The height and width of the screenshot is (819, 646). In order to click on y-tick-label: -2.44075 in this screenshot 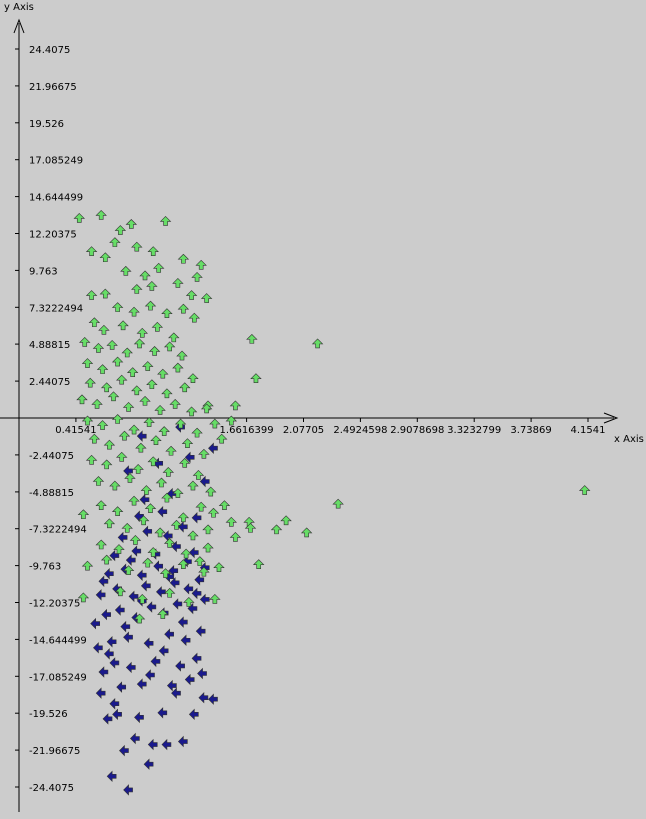, I will do `click(51, 456)`.